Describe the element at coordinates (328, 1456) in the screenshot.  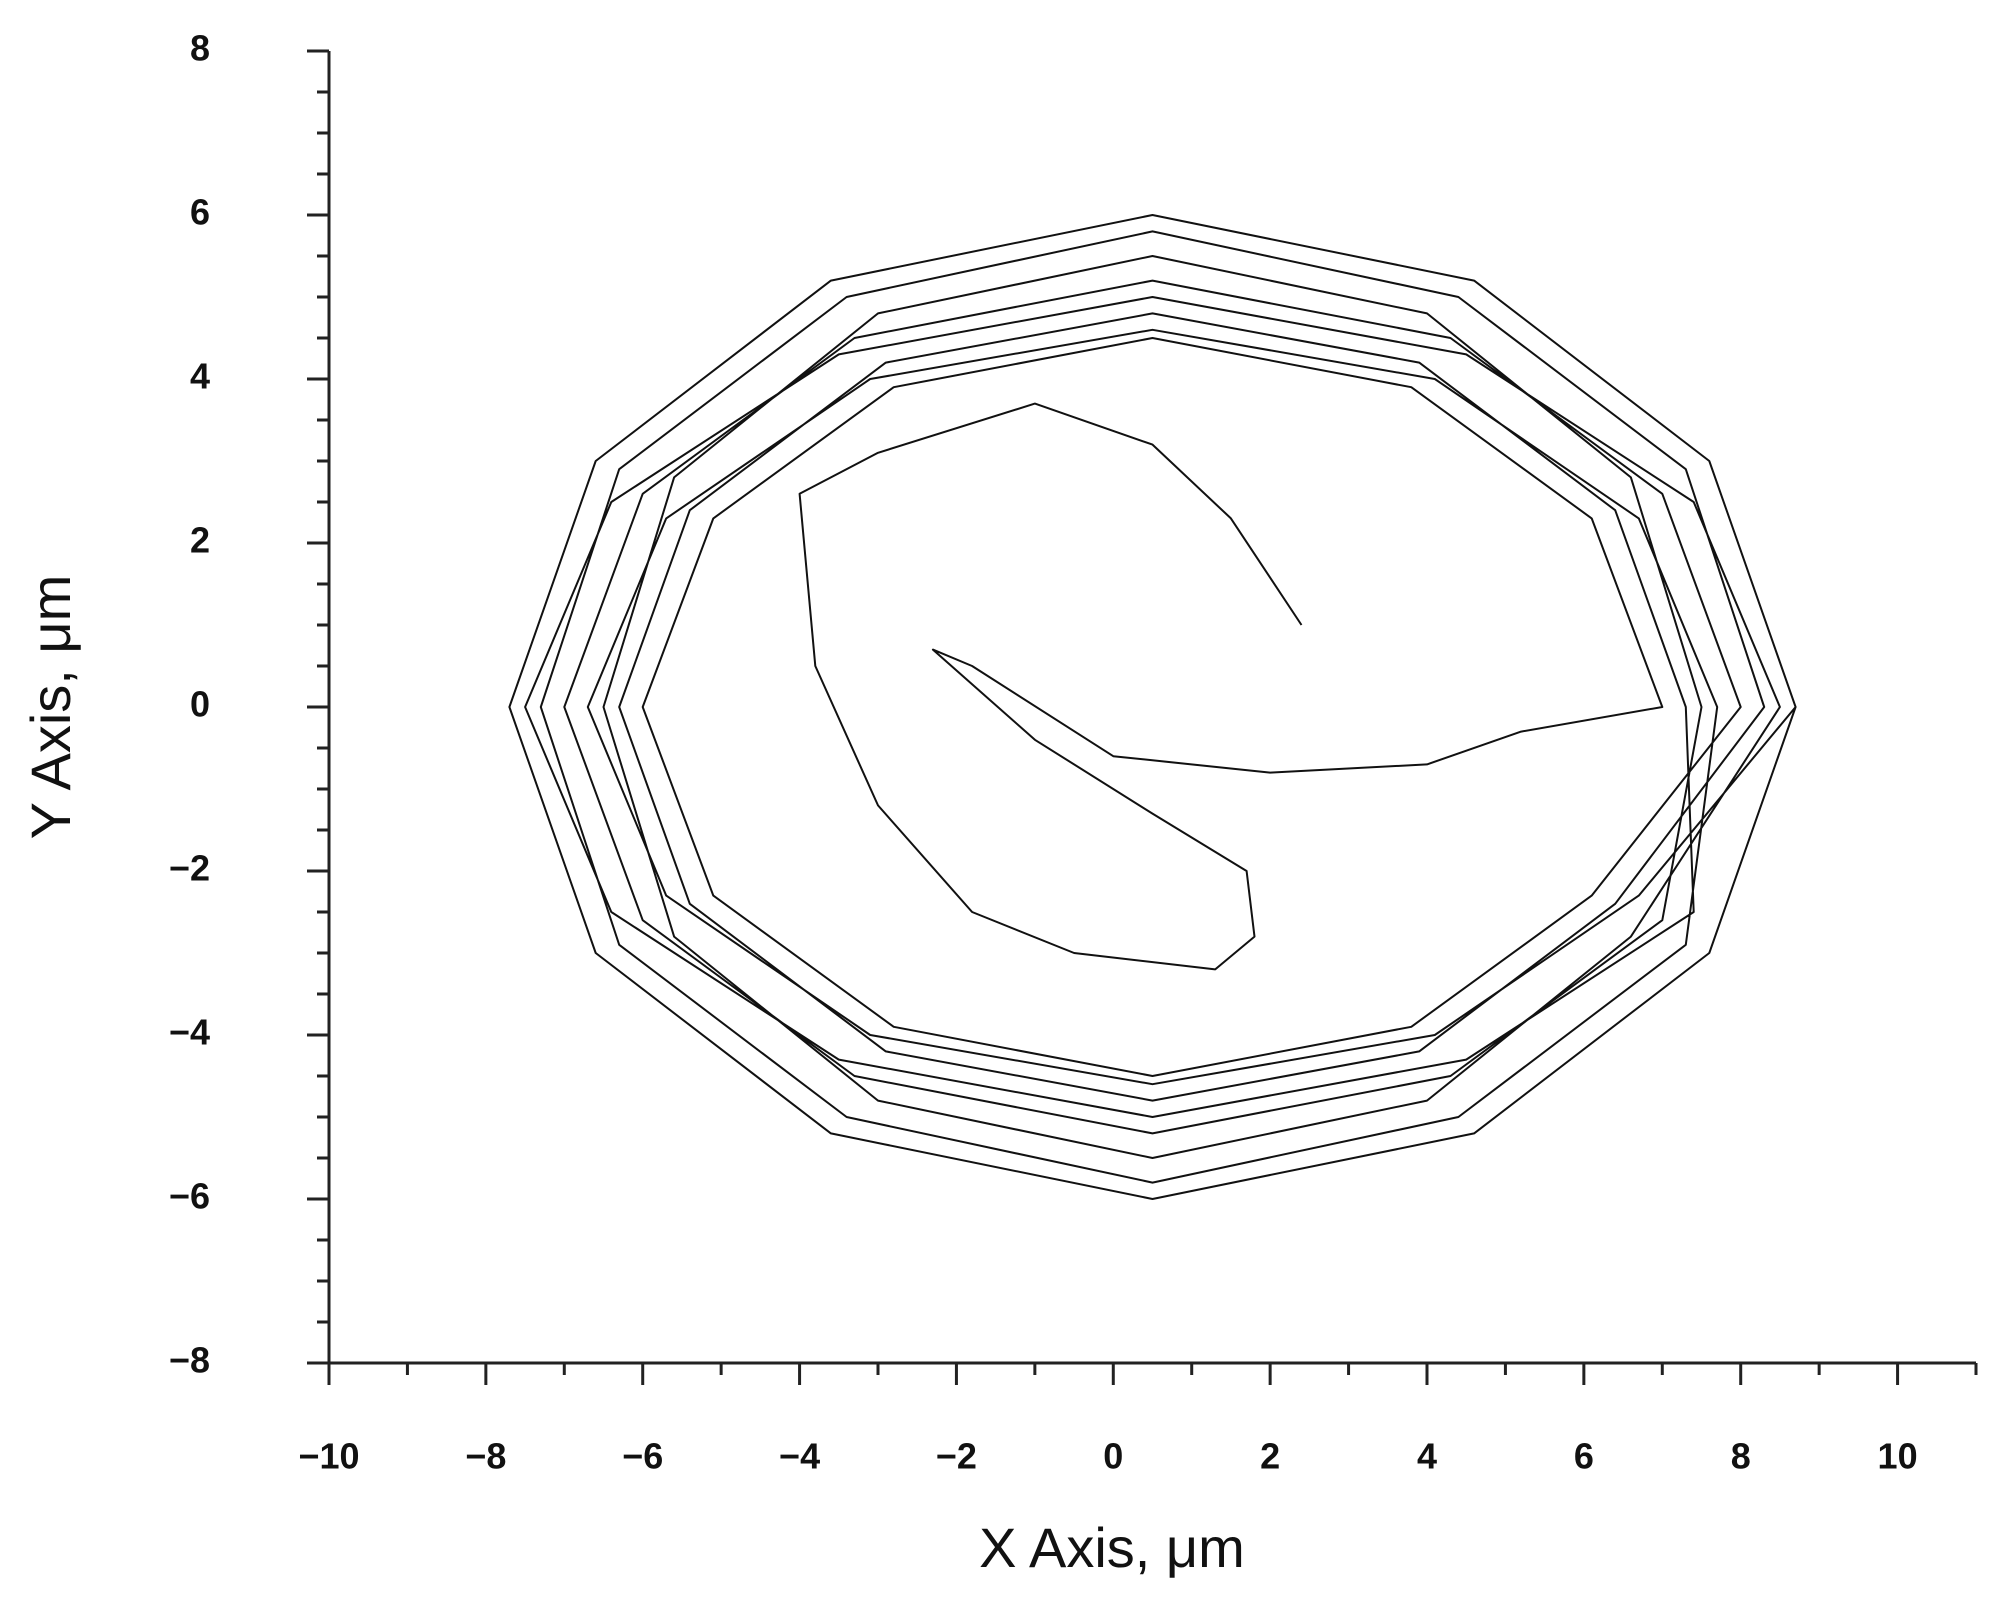
I see `x-tick-label: −10` at that location.